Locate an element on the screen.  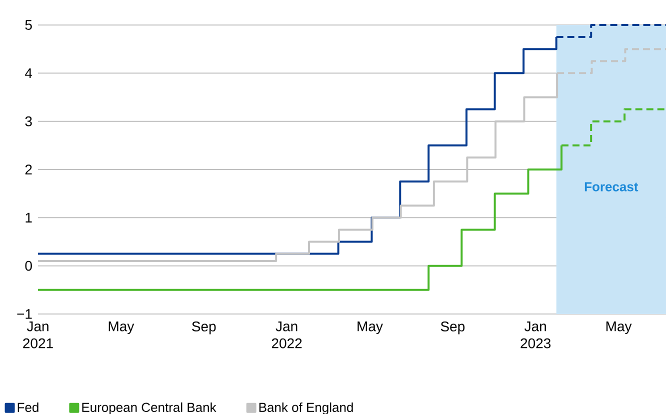
x-tick-label: Jan 2023 is located at coordinates (535, 335).